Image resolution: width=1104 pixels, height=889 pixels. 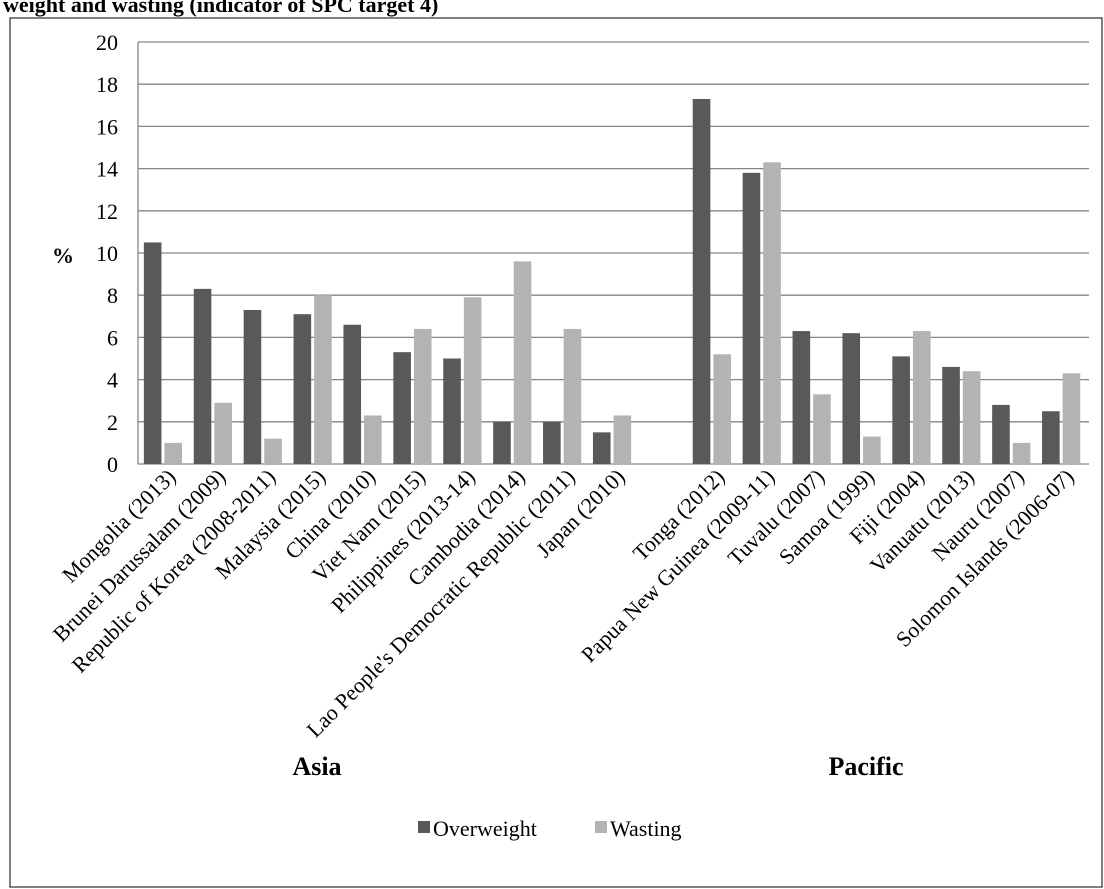 I want to click on y-tick-label: 6, so click(x=112, y=337).